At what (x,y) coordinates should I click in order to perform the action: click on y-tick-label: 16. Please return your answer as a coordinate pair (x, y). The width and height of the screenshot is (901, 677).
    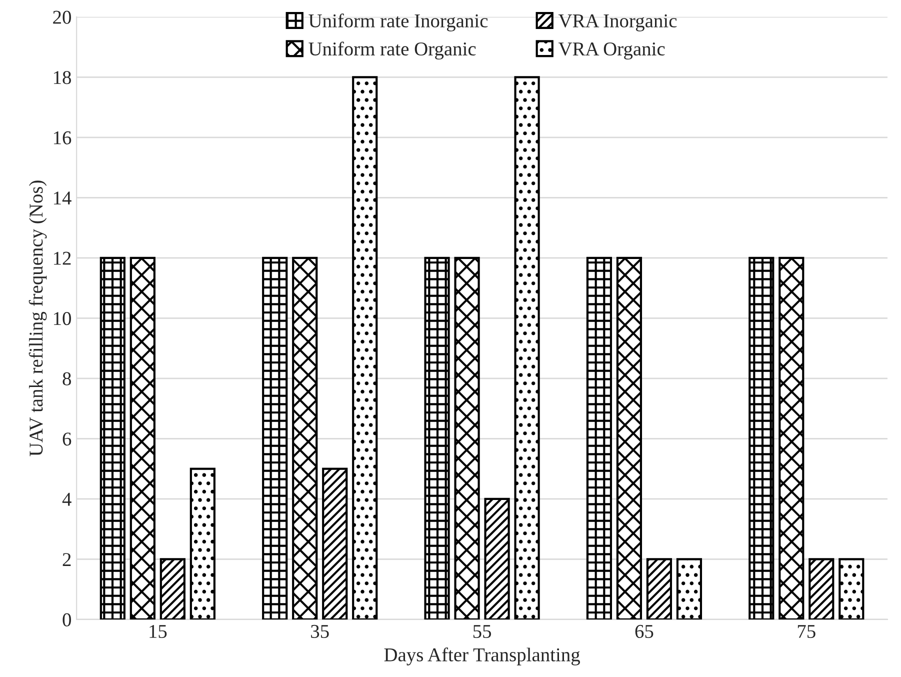
    Looking at the image, I should click on (63, 137).